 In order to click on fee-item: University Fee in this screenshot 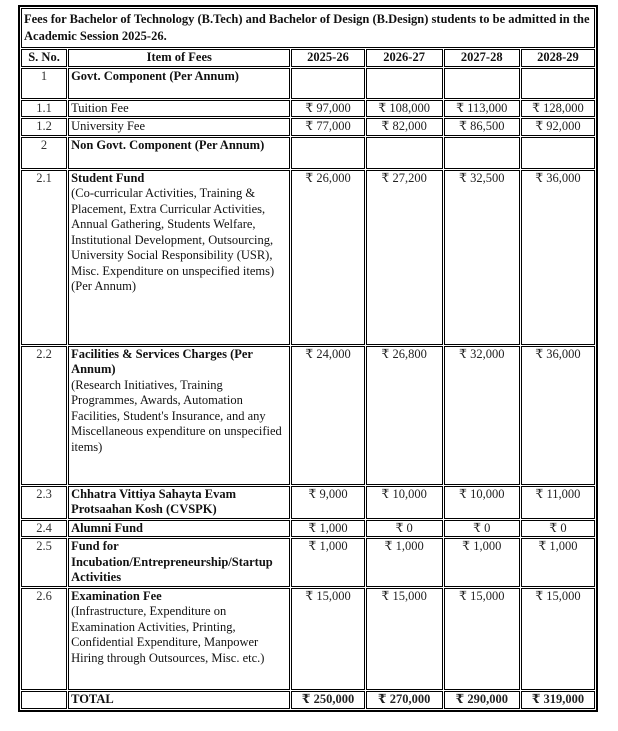, I will do `click(179, 127)`.